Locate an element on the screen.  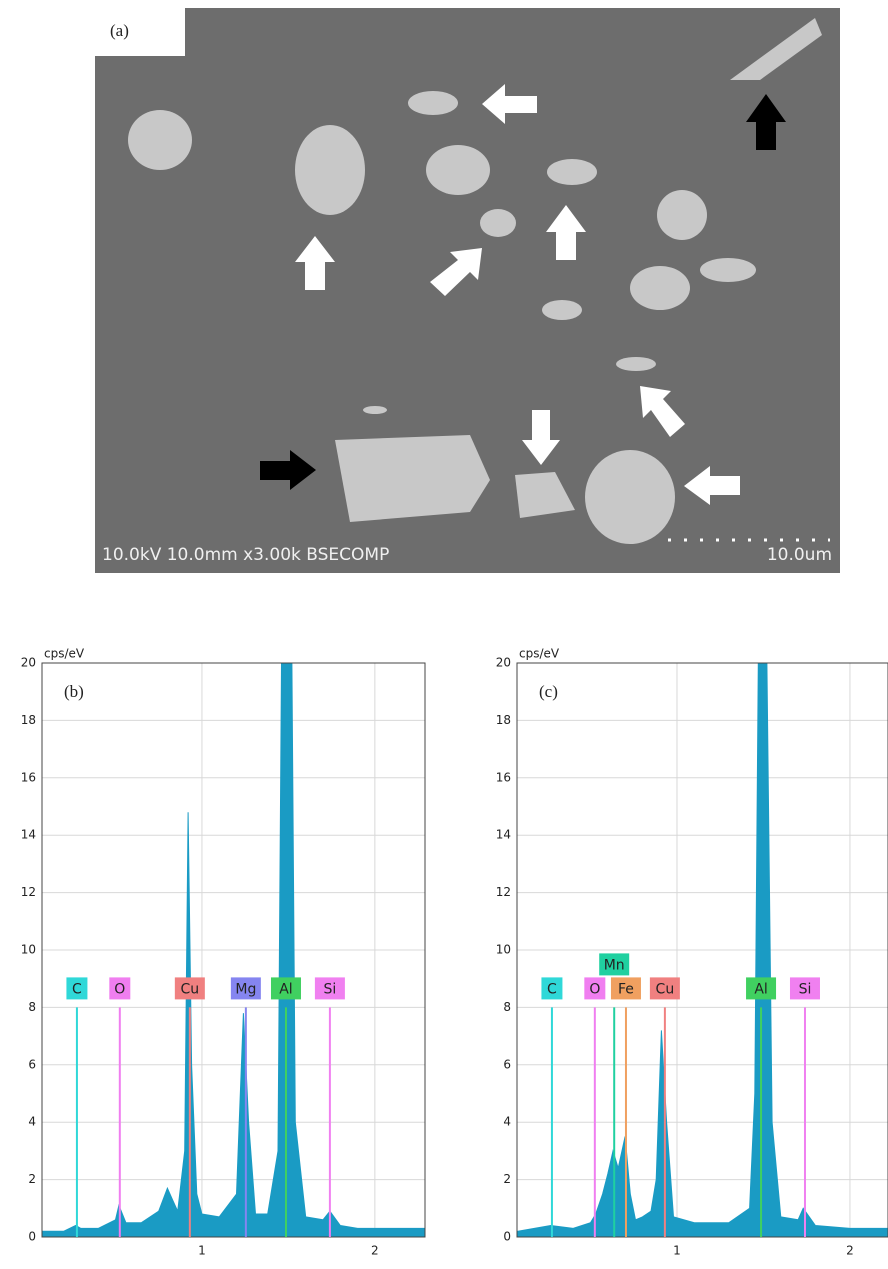
sem-caption: 10.0kV 10.0mm x3.00k BSECOMP is located at coordinates (245, 555).